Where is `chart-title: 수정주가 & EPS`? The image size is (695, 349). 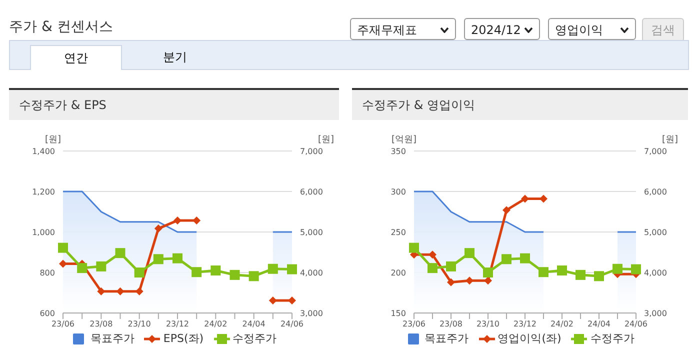
chart-title: 수정주가 & EPS is located at coordinates (174, 104).